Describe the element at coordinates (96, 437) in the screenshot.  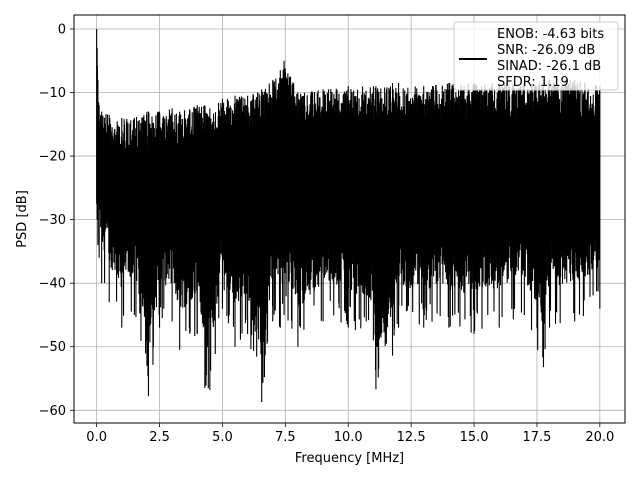
I see `x-tick-label: 0.0` at that location.